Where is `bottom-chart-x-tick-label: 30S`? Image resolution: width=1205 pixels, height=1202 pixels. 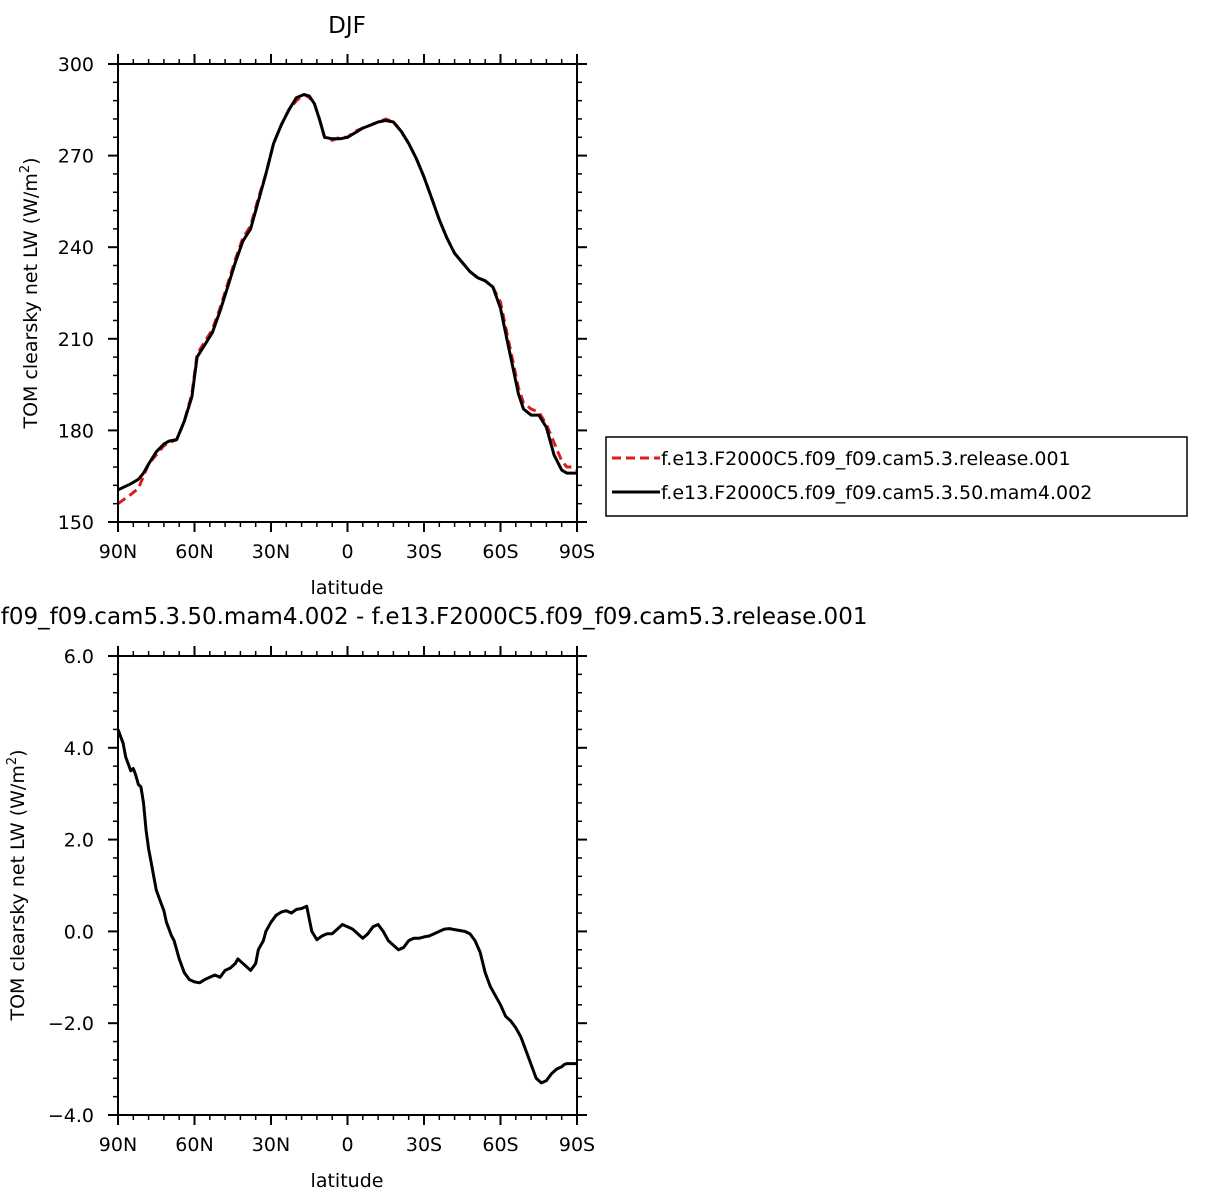 bottom-chart-x-tick-label: 30S is located at coordinates (424, 1145).